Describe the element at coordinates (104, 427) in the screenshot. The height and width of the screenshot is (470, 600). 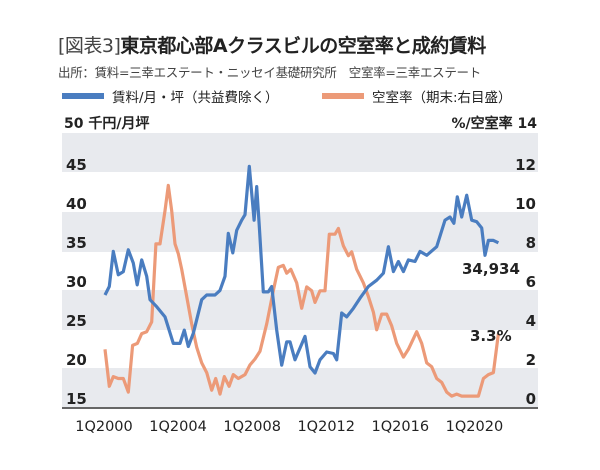
I see `x-tick-label: 1Q2000` at that location.